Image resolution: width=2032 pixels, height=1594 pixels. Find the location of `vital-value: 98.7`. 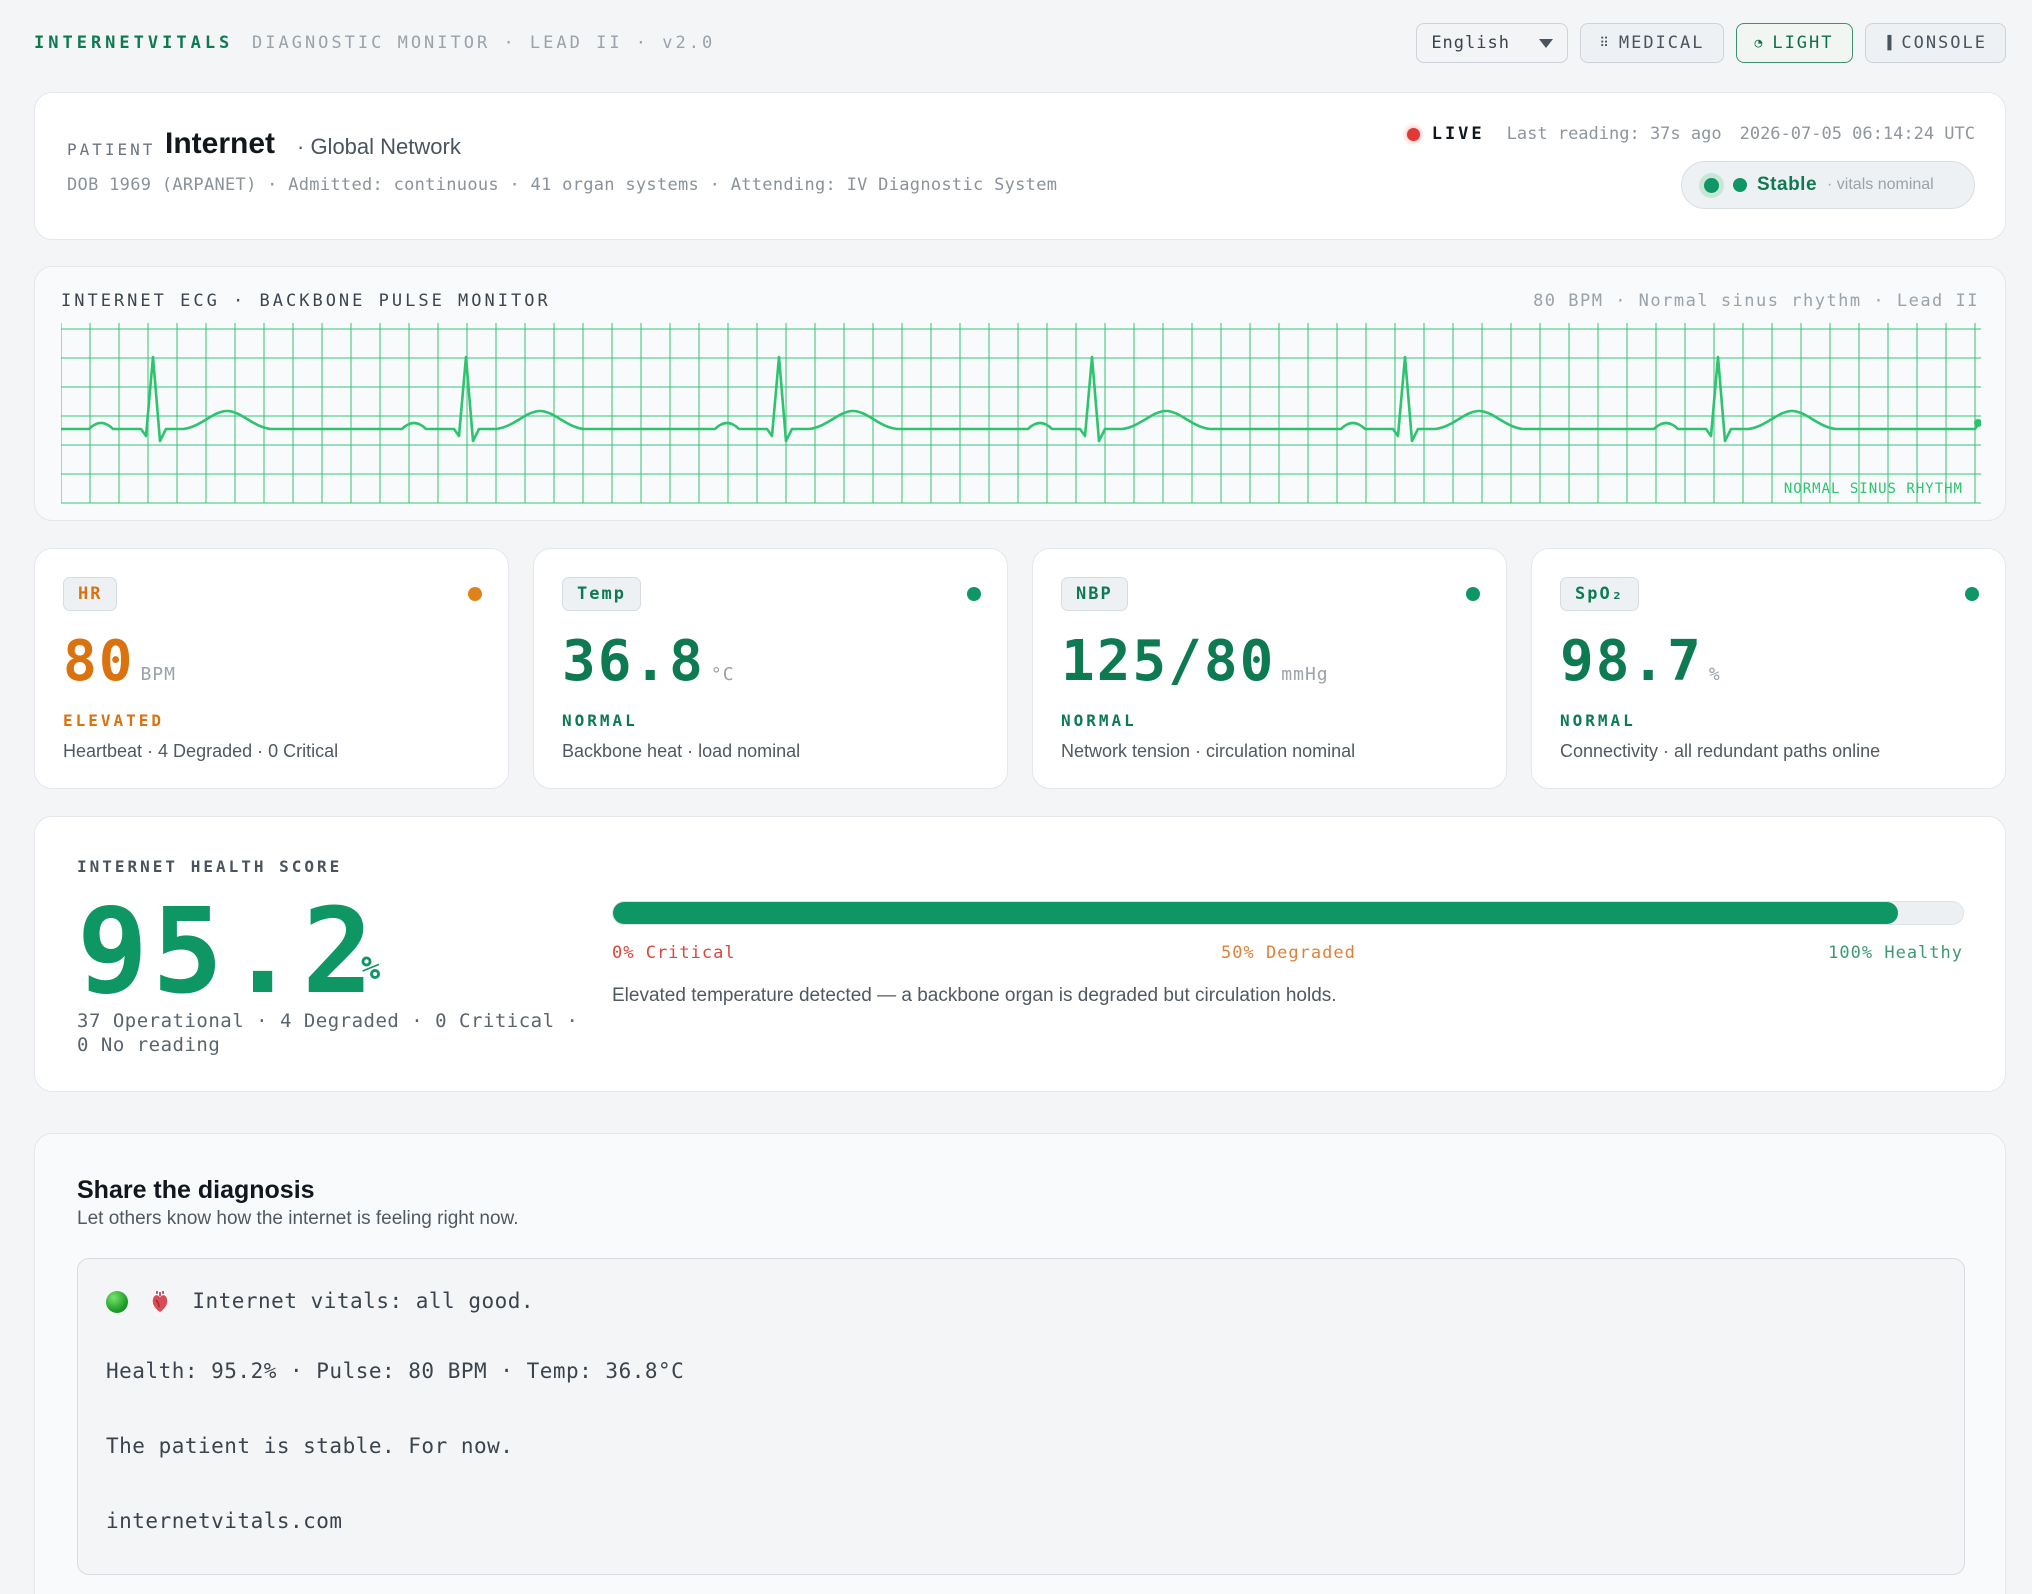

vital-value: 98.7 is located at coordinates (1631, 661).